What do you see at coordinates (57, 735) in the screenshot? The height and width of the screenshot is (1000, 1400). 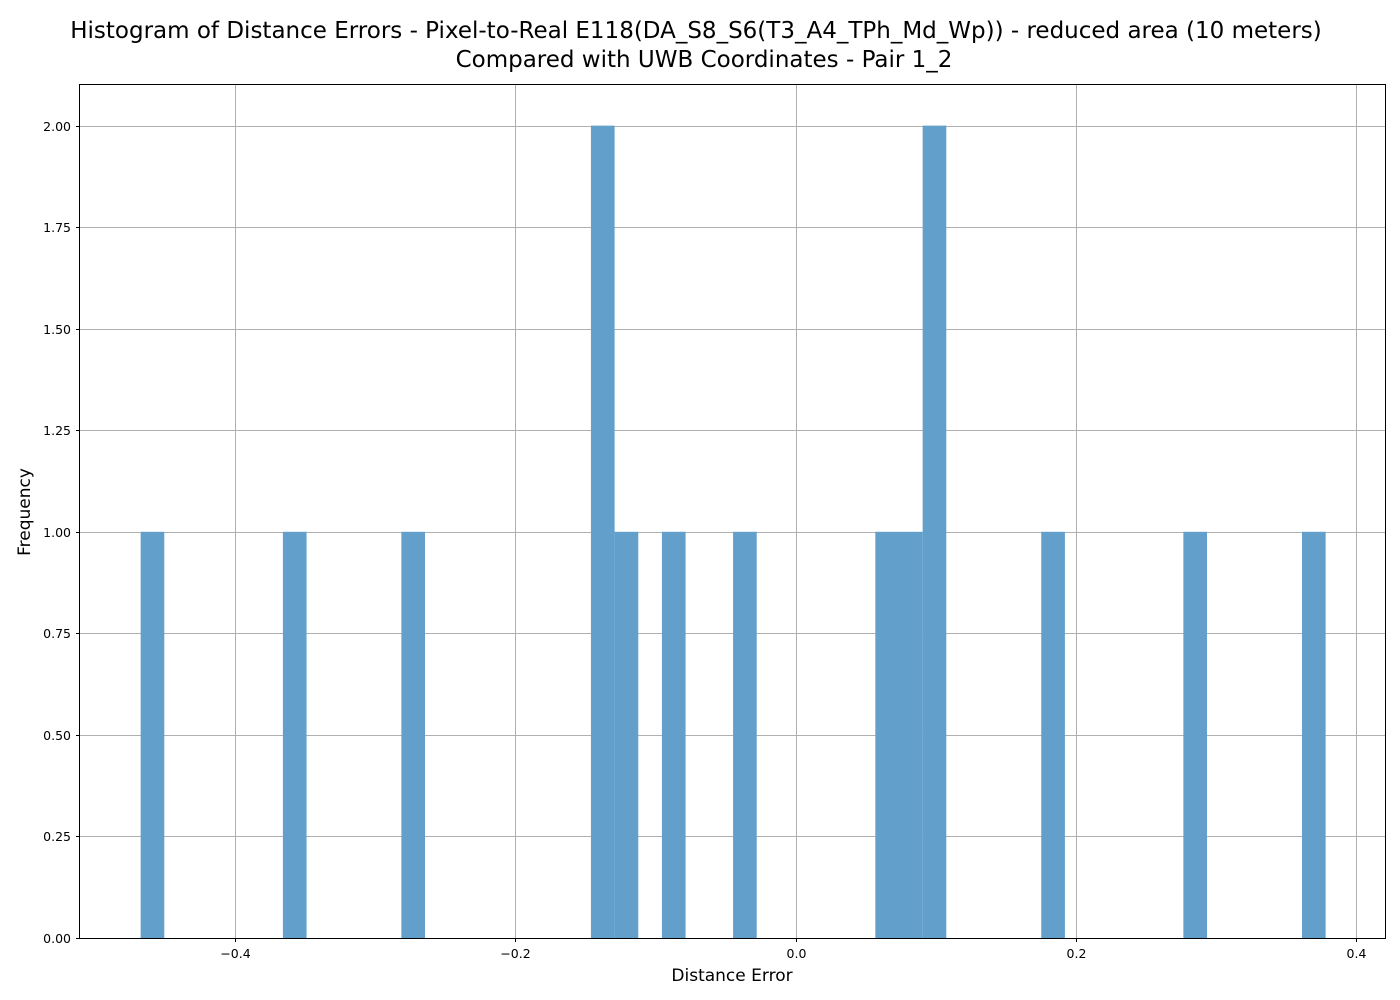 I see `y-tick-label: 0.50` at bounding box center [57, 735].